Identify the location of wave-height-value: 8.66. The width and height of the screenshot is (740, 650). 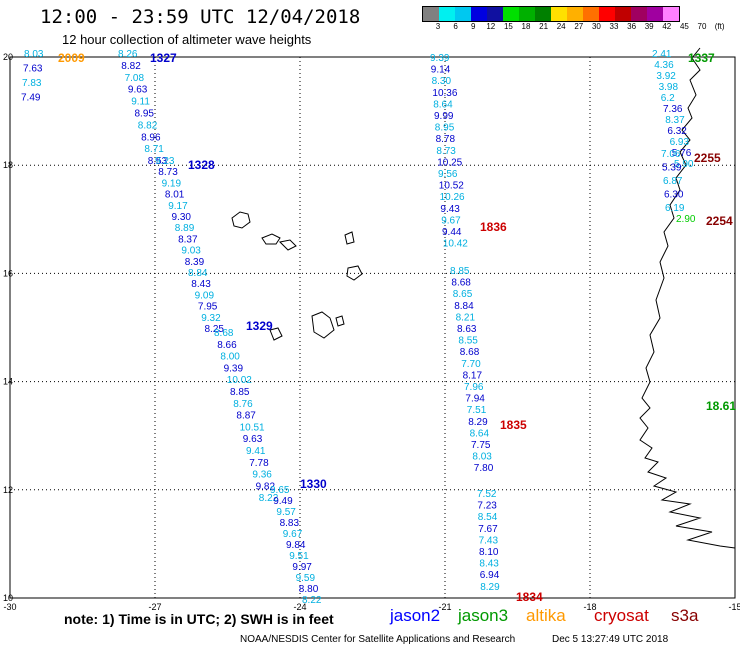
(227, 345).